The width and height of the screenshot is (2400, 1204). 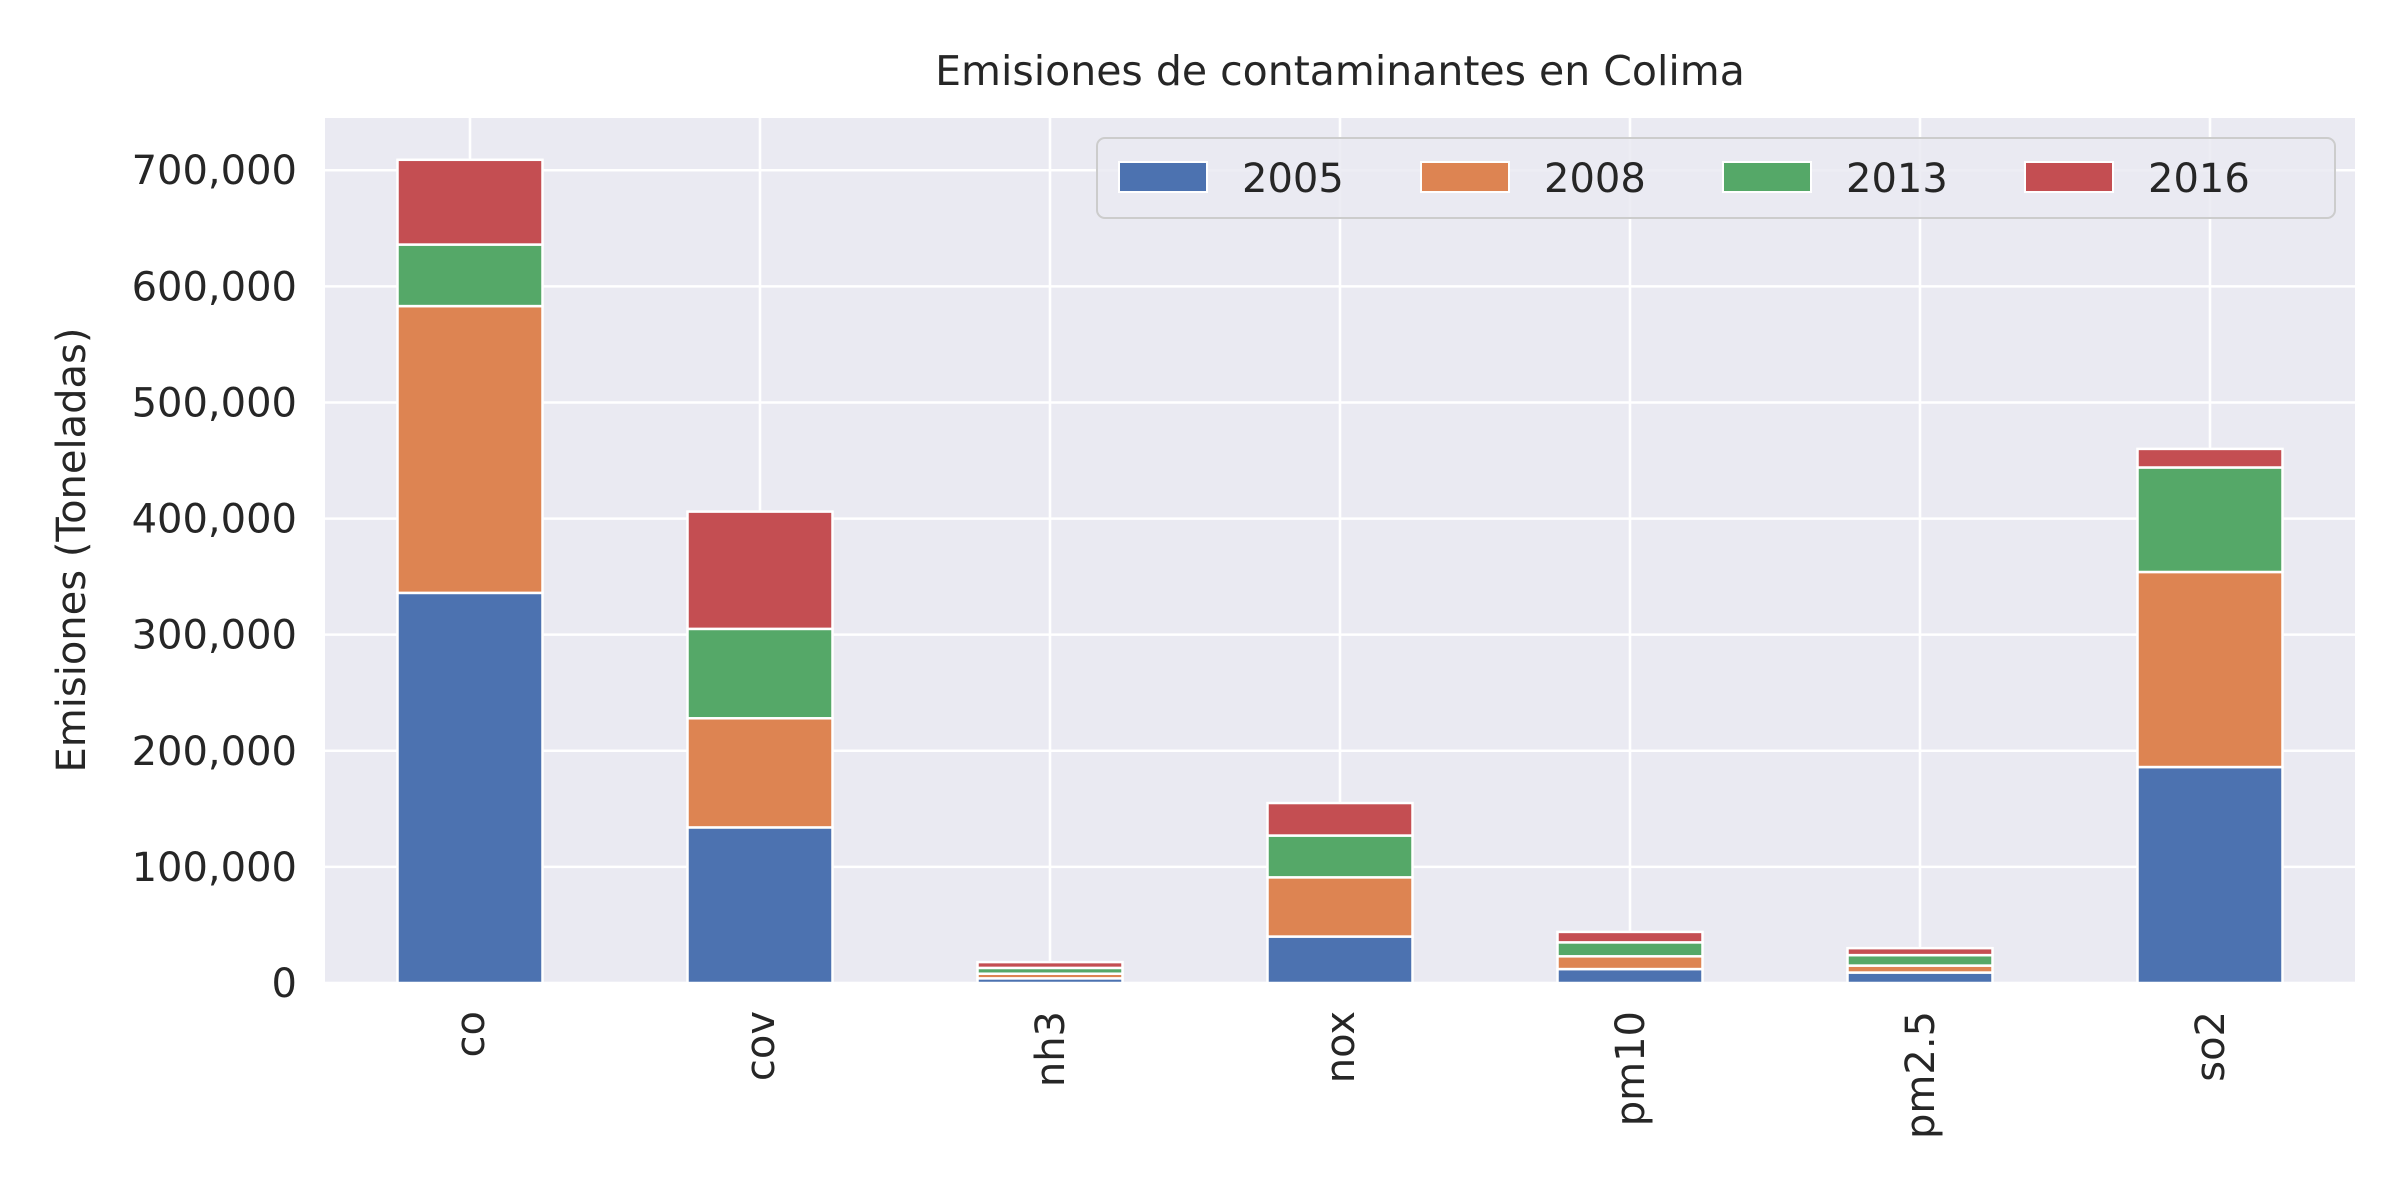 I want to click on bar-segment-pm10-2005, so click(x=1630, y=976).